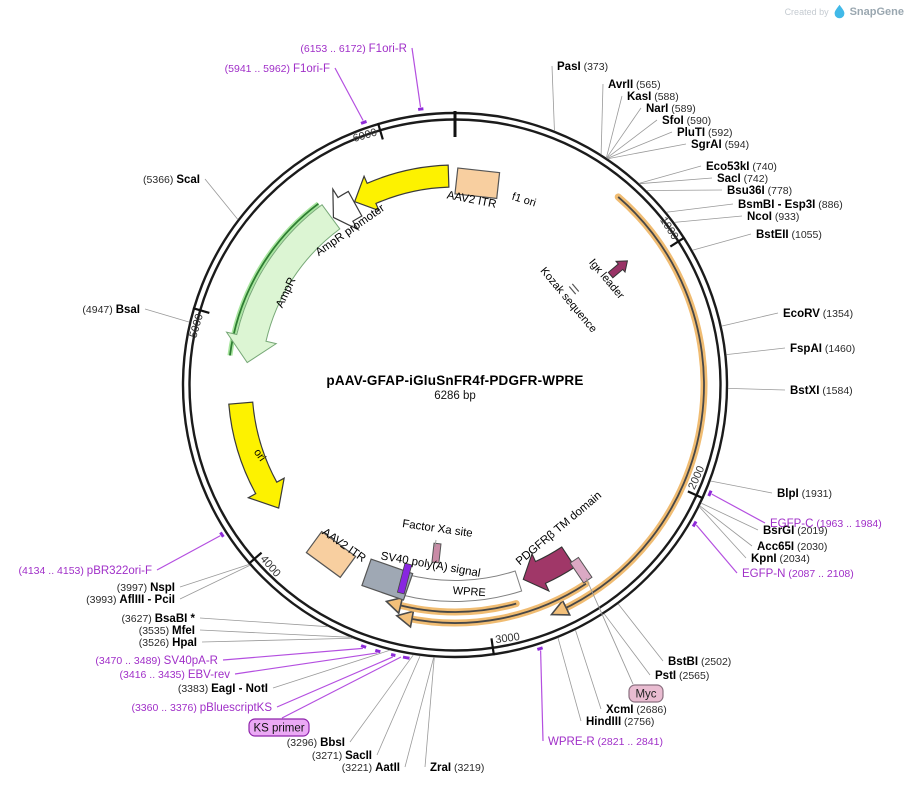 Image resolution: width=908 pixels, height=786 pixels. What do you see at coordinates (353, 49) in the screenshot?
I see `primer-label-F1ori-R: (6153 .. 6172) F1ori-R` at bounding box center [353, 49].